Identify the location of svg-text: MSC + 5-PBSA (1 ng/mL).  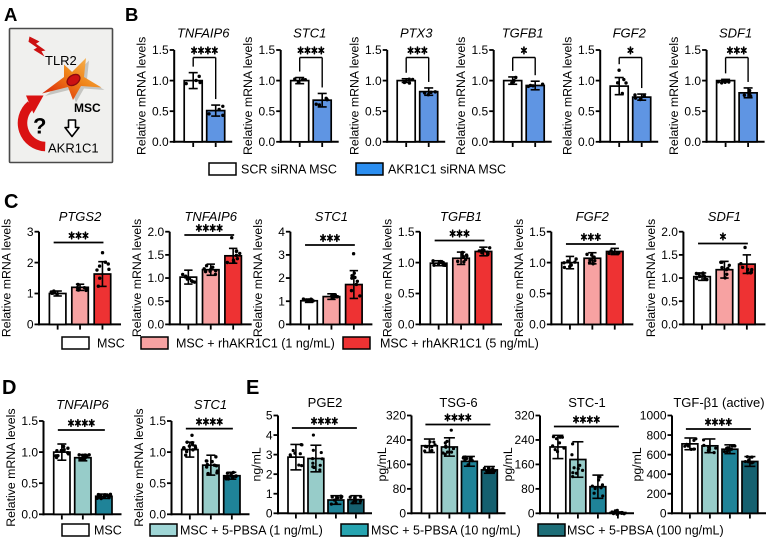
(251, 531).